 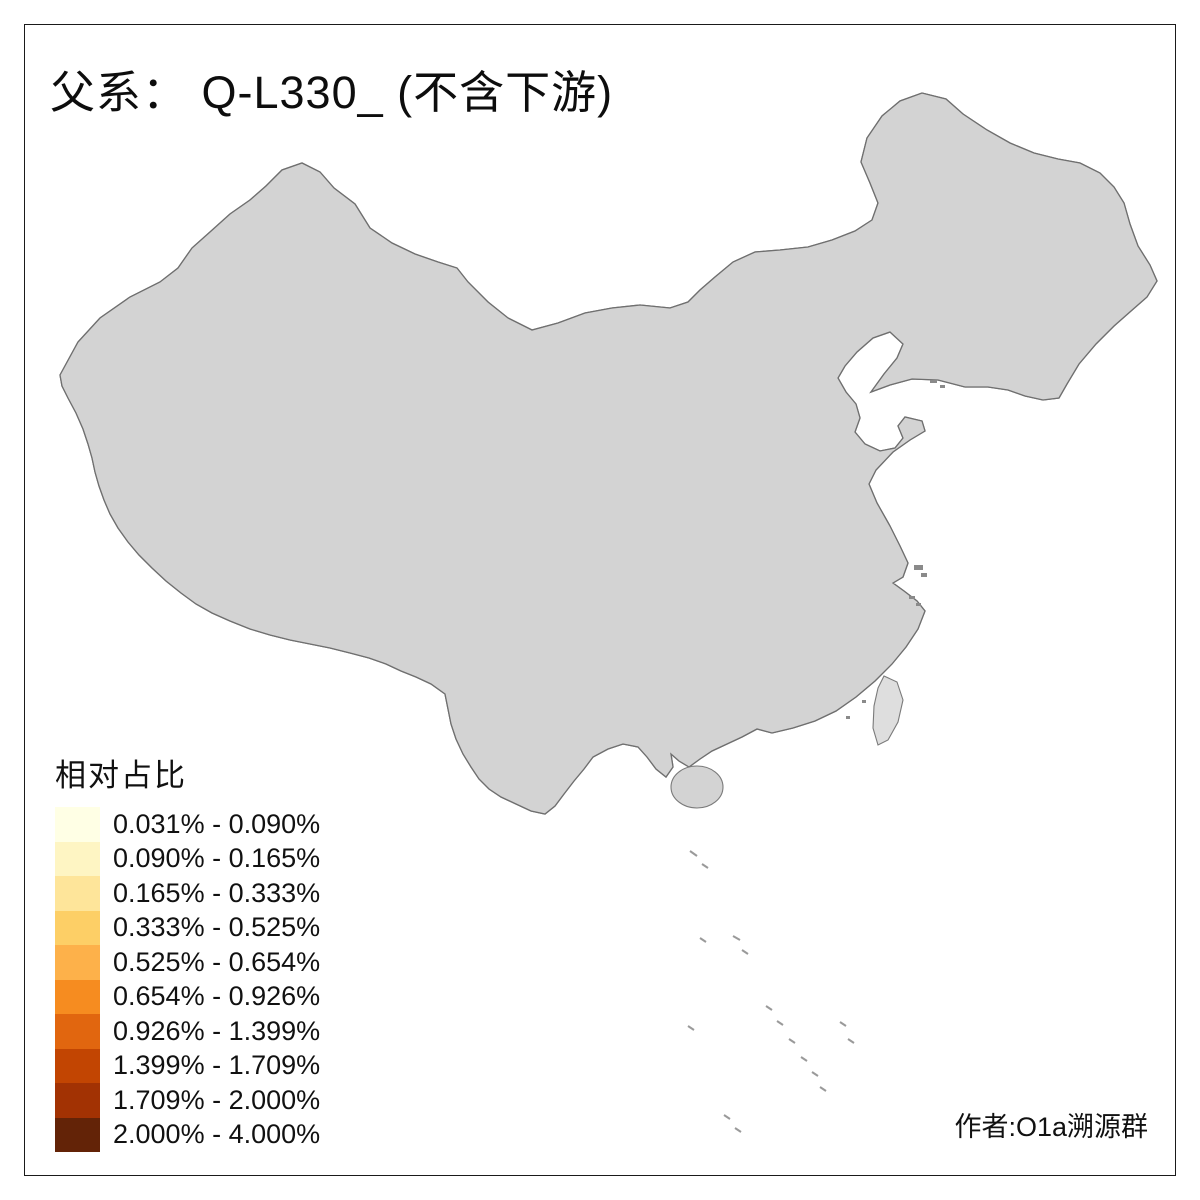 What do you see at coordinates (217, 892) in the screenshot?
I see `legend-label: 0.165% - 0.333%` at bounding box center [217, 892].